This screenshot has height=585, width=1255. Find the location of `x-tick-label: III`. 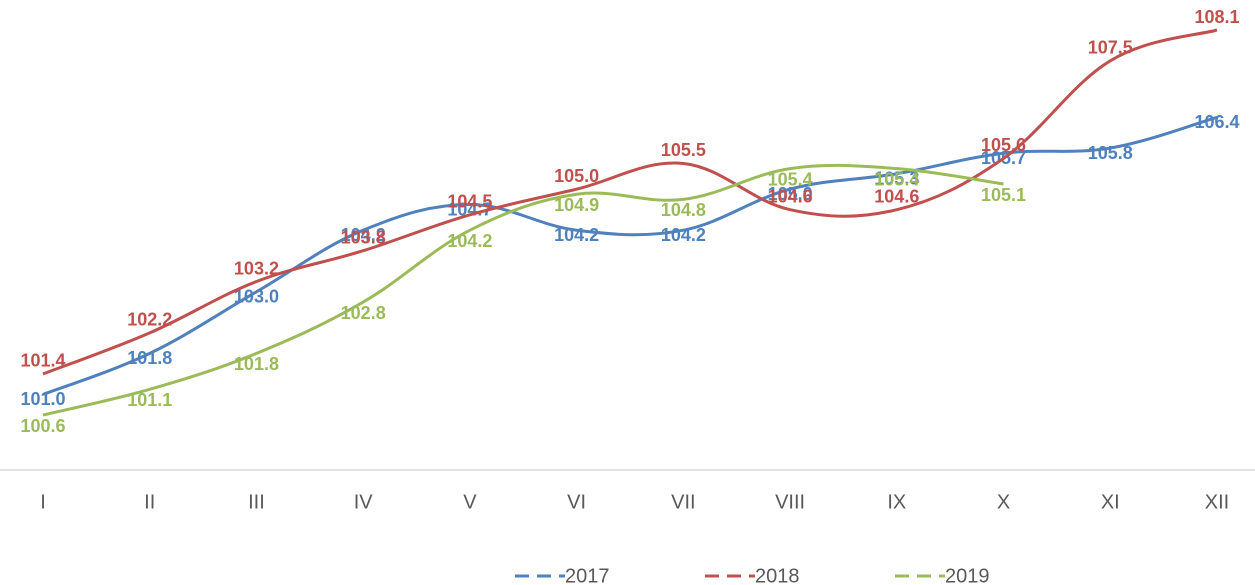

x-tick-label: III is located at coordinates (256, 502).